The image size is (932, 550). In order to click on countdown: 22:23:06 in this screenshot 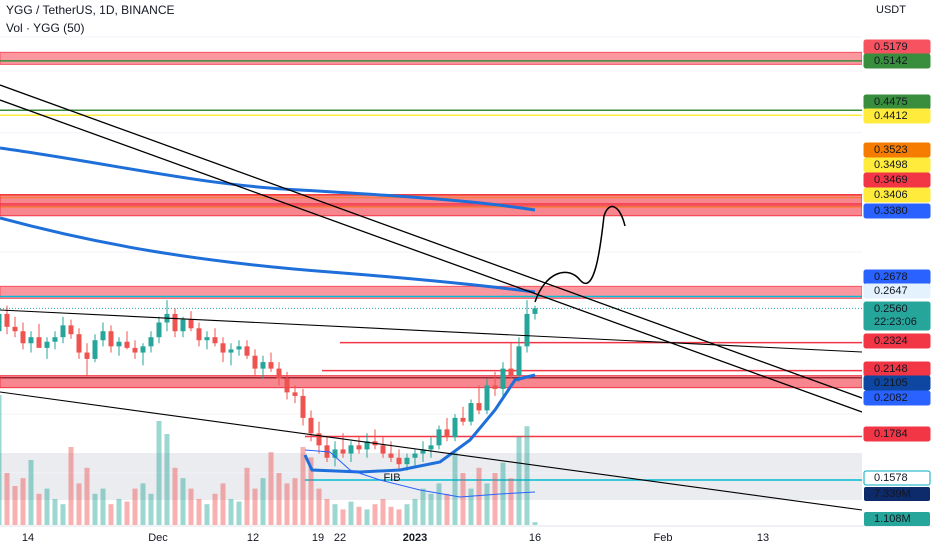, I will do `click(895, 322)`.